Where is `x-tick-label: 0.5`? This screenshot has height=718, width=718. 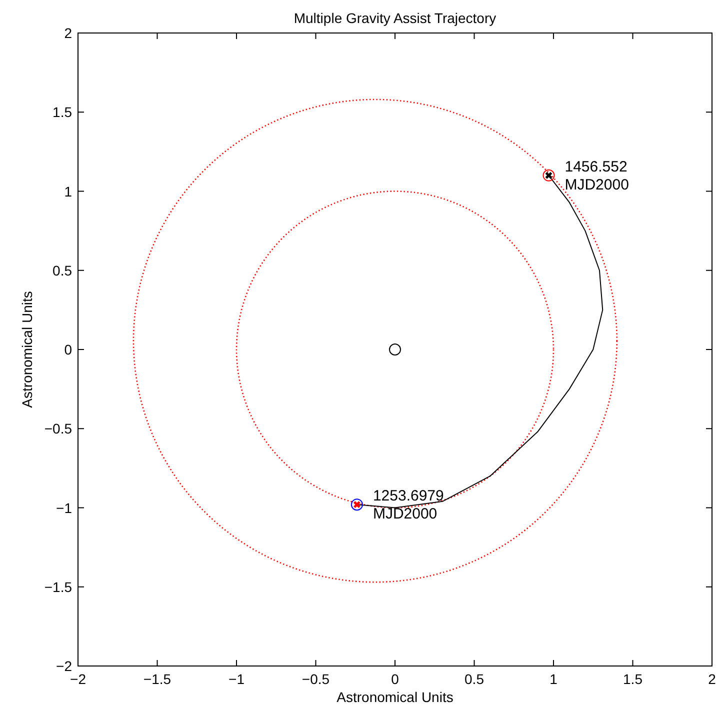
x-tick-label: 0.5 is located at coordinates (474, 679).